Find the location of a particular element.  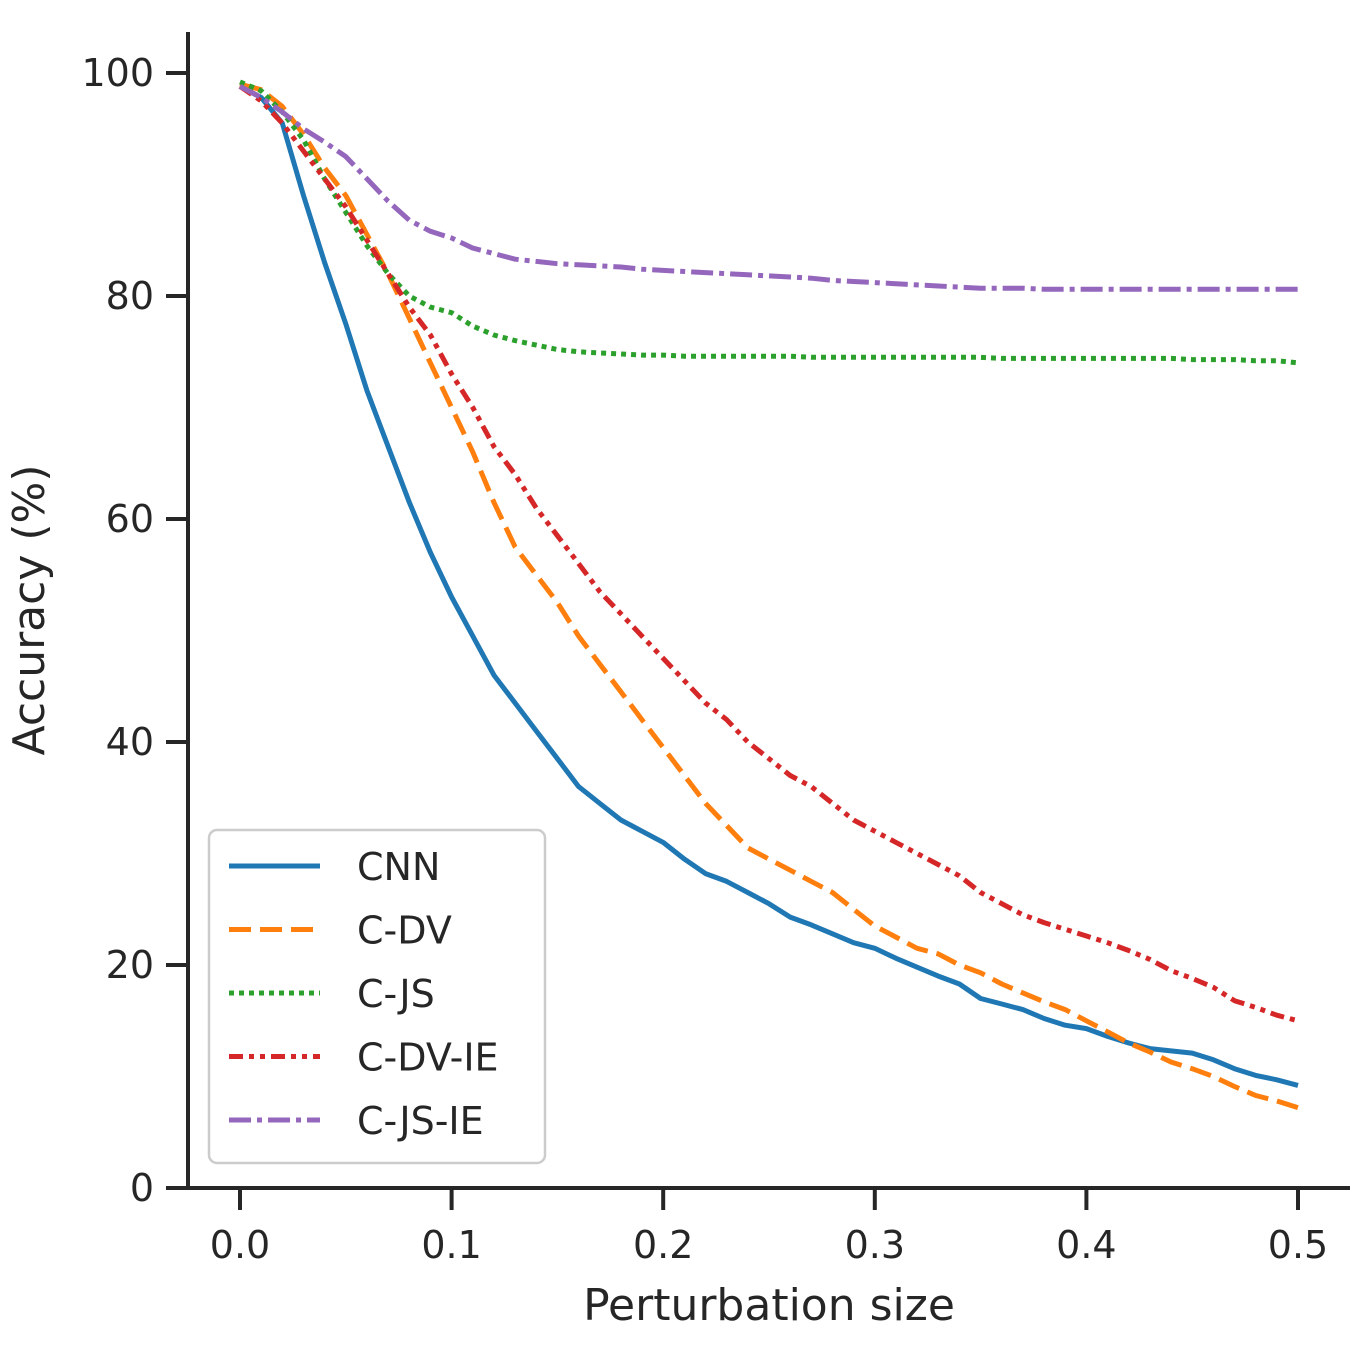

series-line-c-js-ie is located at coordinates (768, 188).